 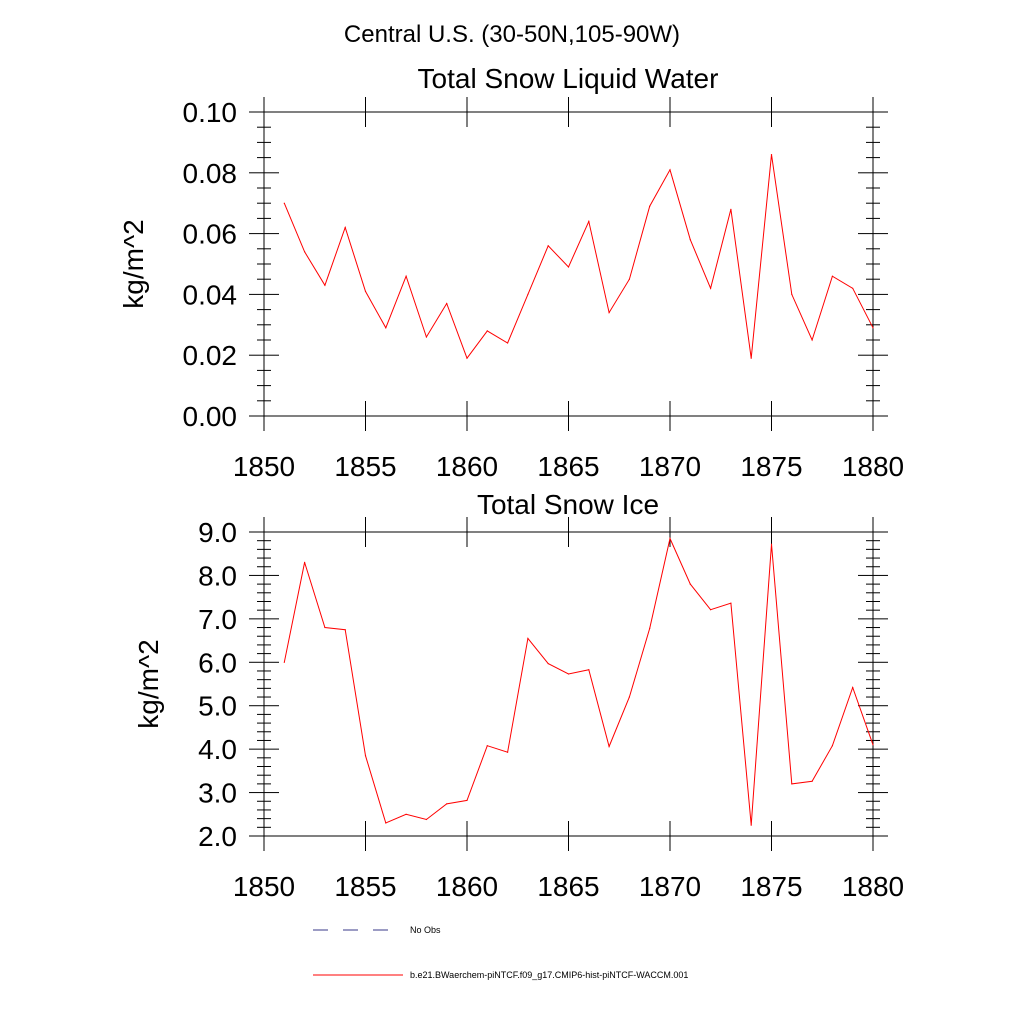 I want to click on legend-label-no-obs: No Obs, so click(x=425, y=930).